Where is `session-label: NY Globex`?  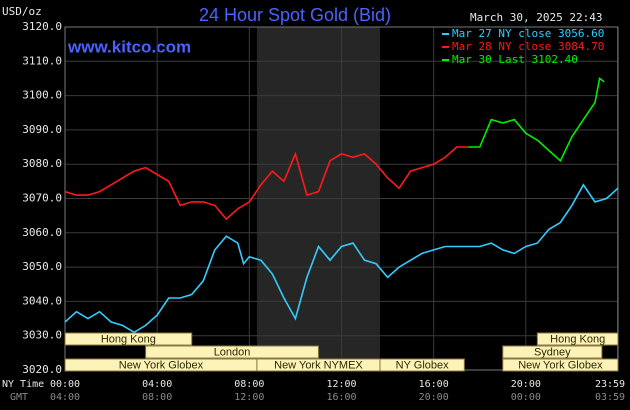
session-label: NY Globex is located at coordinates (422, 365).